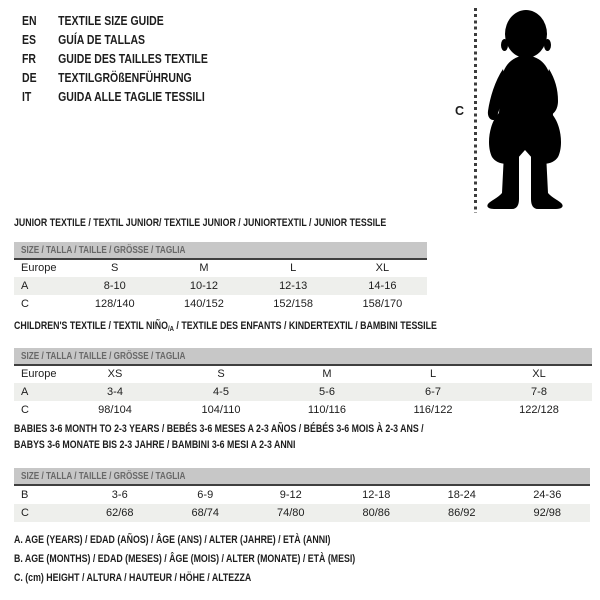 Image resolution: width=600 pixels, height=600 pixels. I want to click on size-value-cell: 24-36, so click(547, 494).